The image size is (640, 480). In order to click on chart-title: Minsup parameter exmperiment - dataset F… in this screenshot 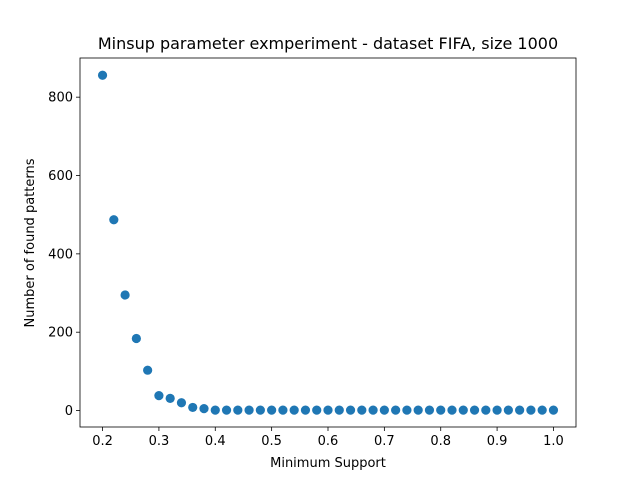, I will do `click(328, 43)`.